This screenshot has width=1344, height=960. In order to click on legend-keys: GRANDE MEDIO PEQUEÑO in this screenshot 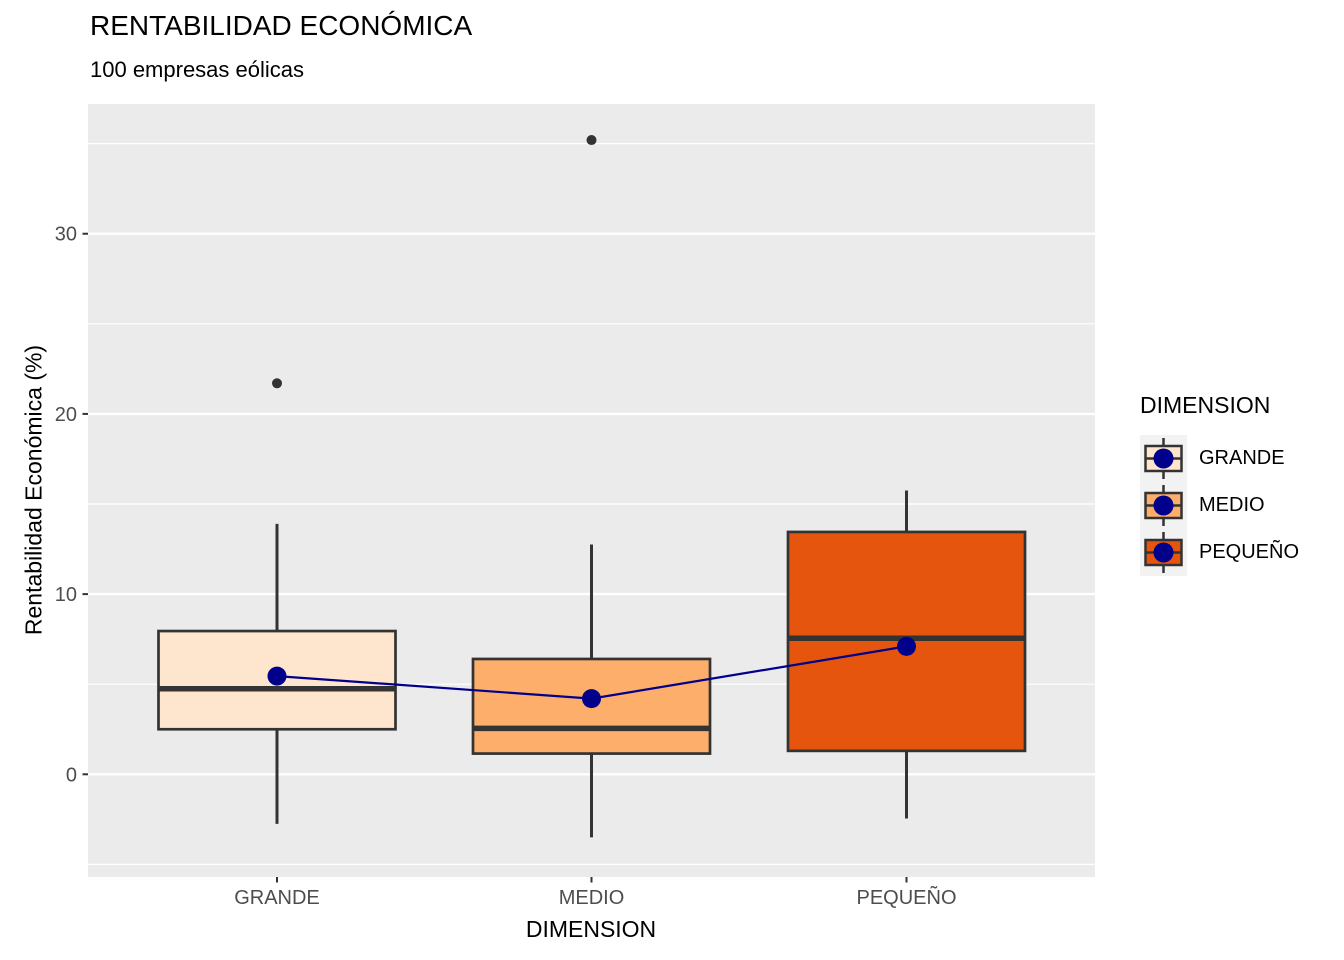, I will do `click(1219, 505)`.